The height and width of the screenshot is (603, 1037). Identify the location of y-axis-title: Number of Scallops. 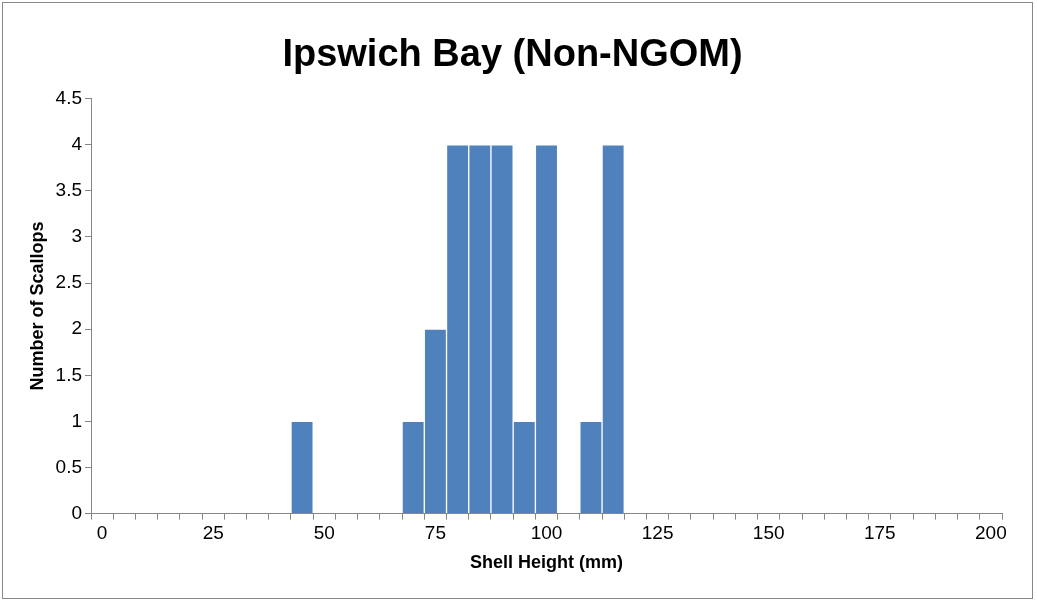
(36, 306).